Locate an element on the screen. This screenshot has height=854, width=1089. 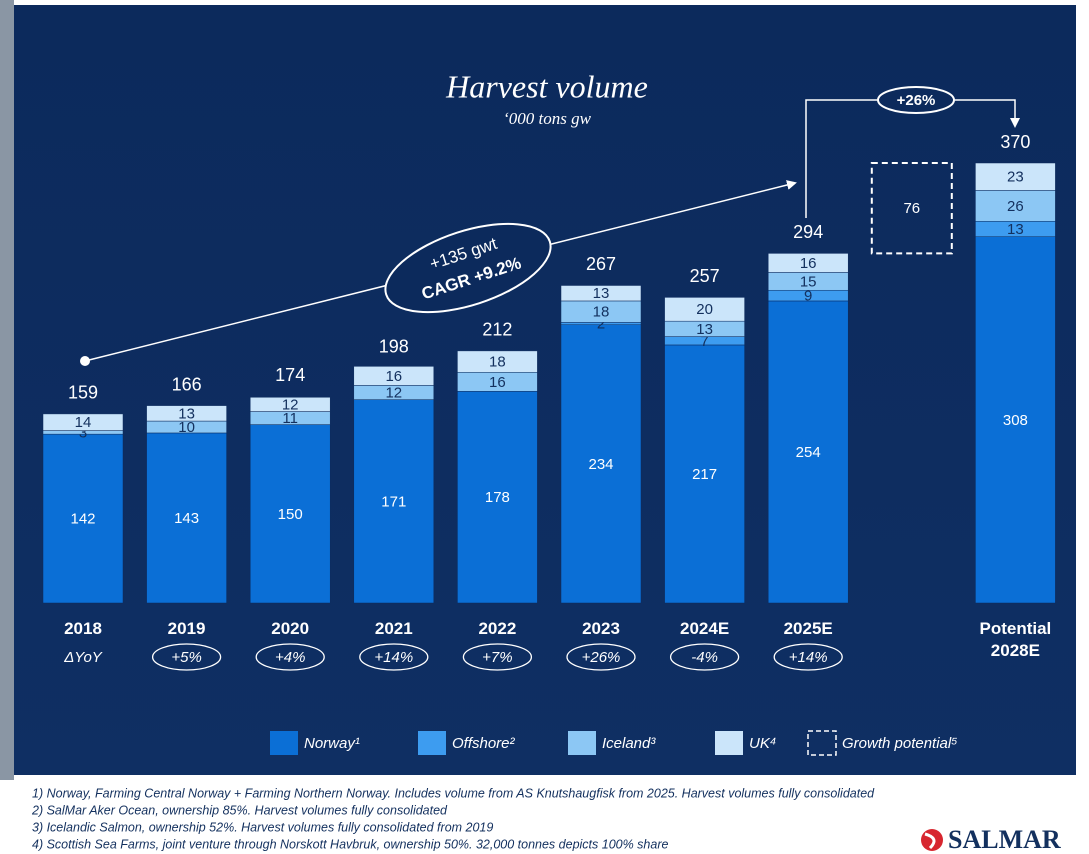
segment-label: 234 is located at coordinates (600, 464).